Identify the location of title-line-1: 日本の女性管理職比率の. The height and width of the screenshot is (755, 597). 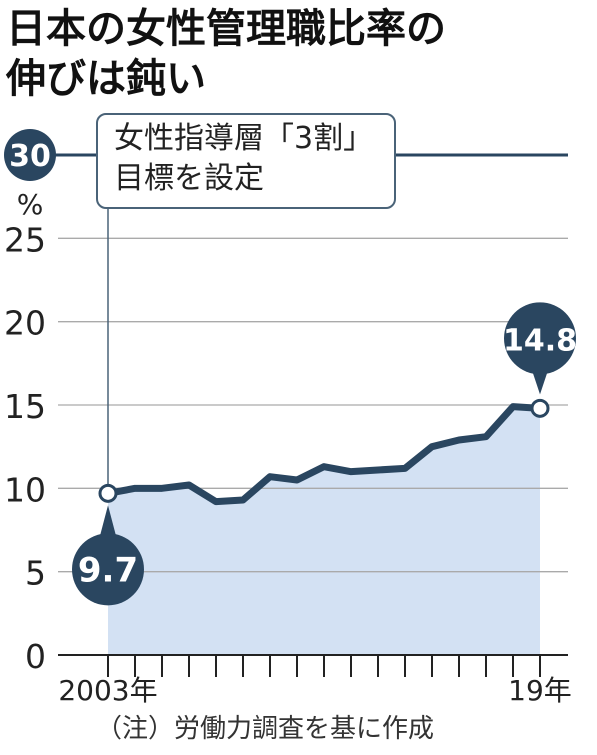
(226, 29).